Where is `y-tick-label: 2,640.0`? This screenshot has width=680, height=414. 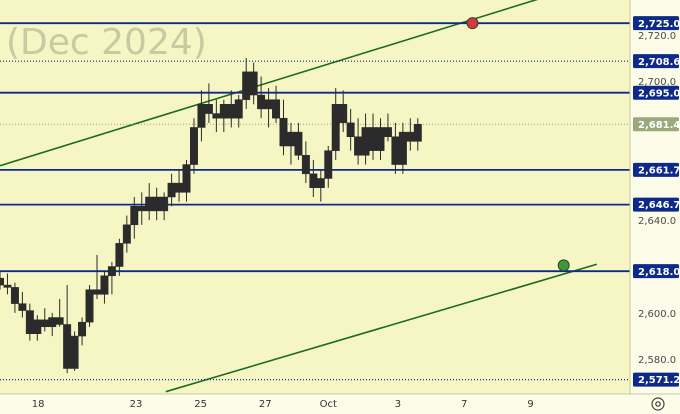
y-tick-label: 2,640.0 is located at coordinates (657, 221).